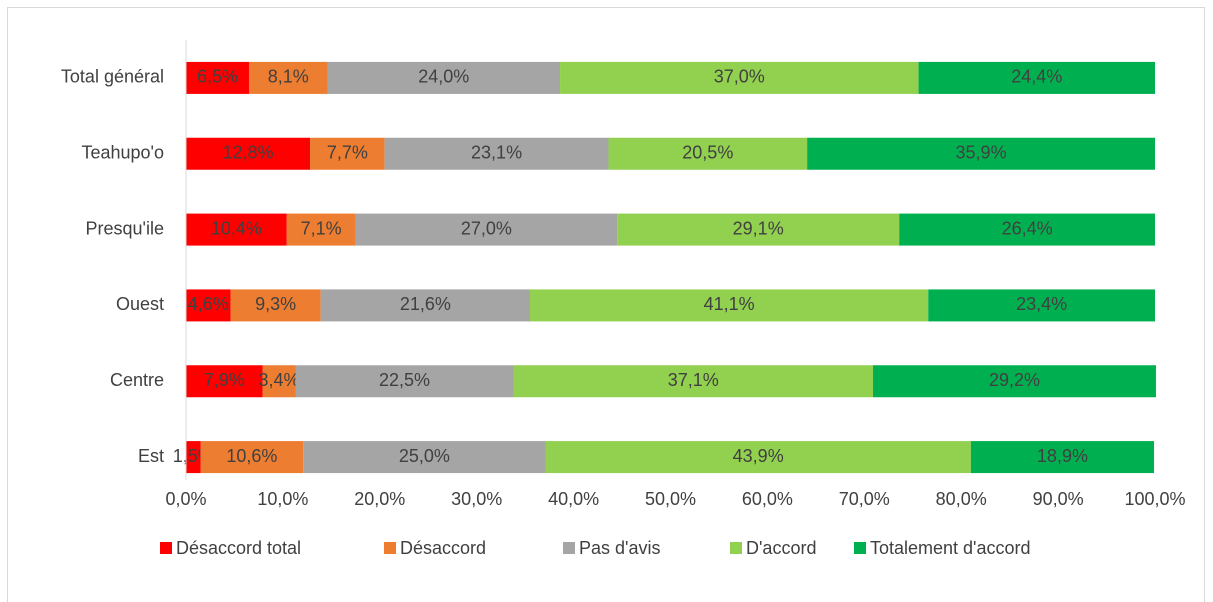 The width and height of the screenshot is (1213, 602). Describe the element at coordinates (151, 456) in the screenshot. I see `y-tick-label: Est` at that location.